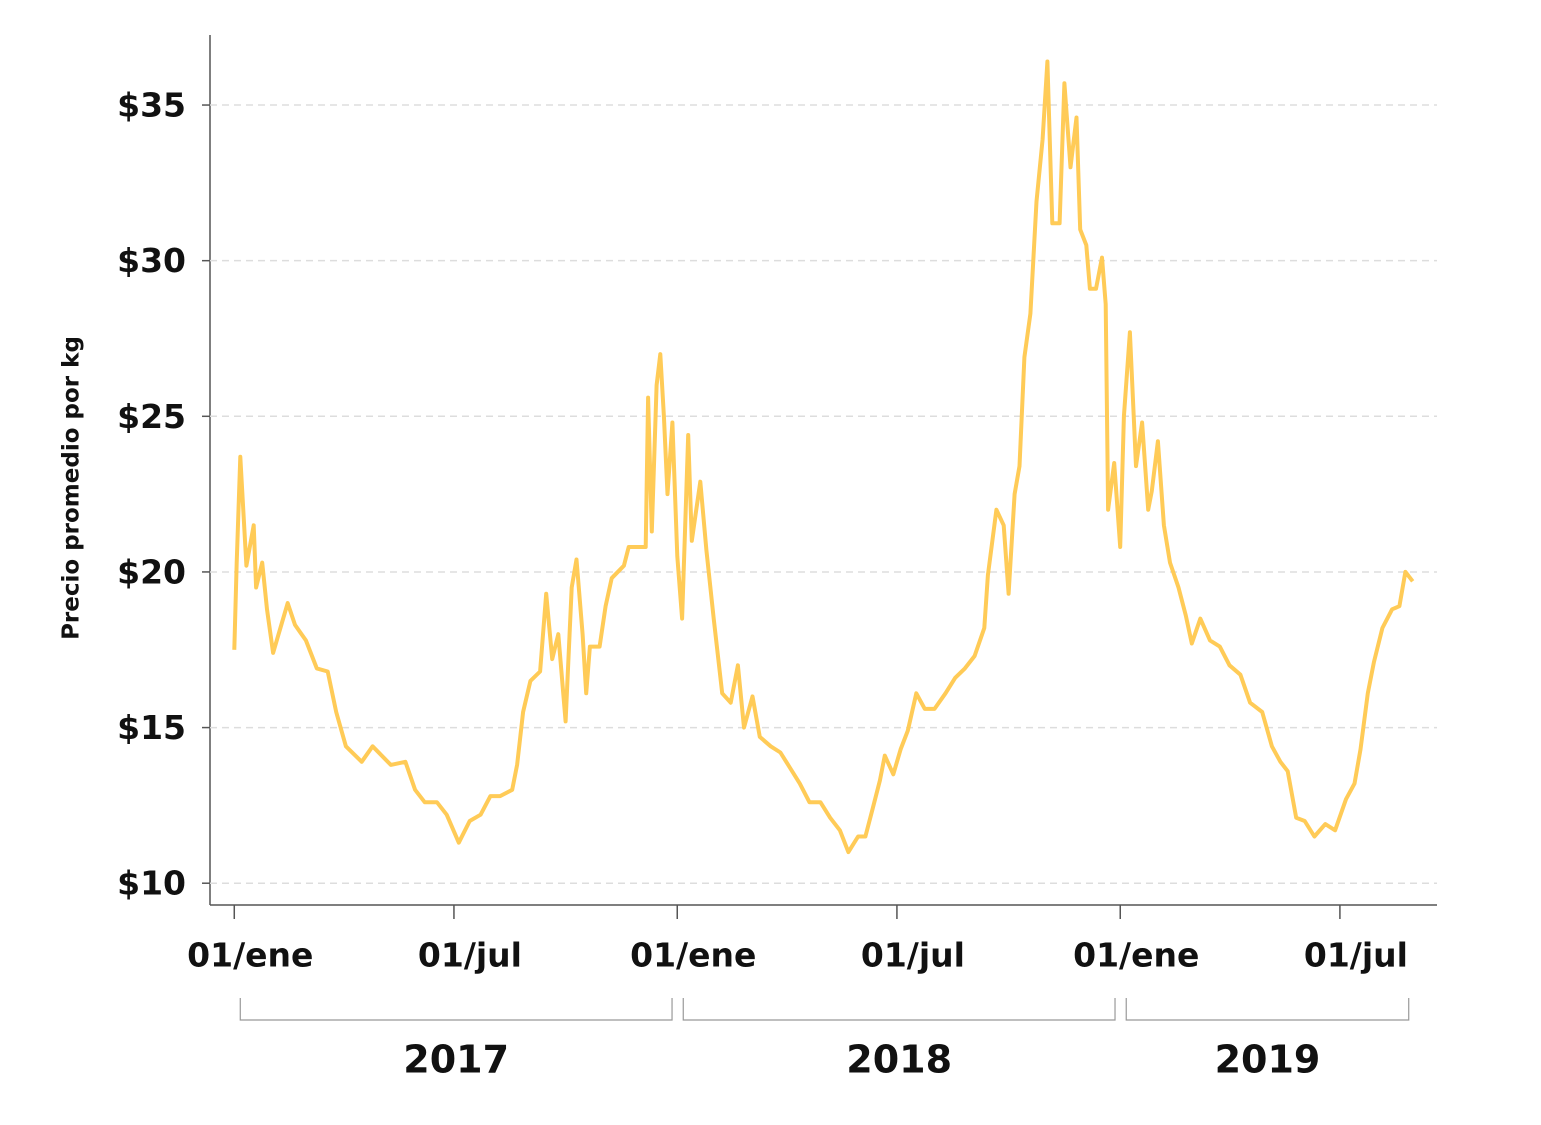  I want to click on y-axis-label: Precio promedio por kg, so click(72, 488).